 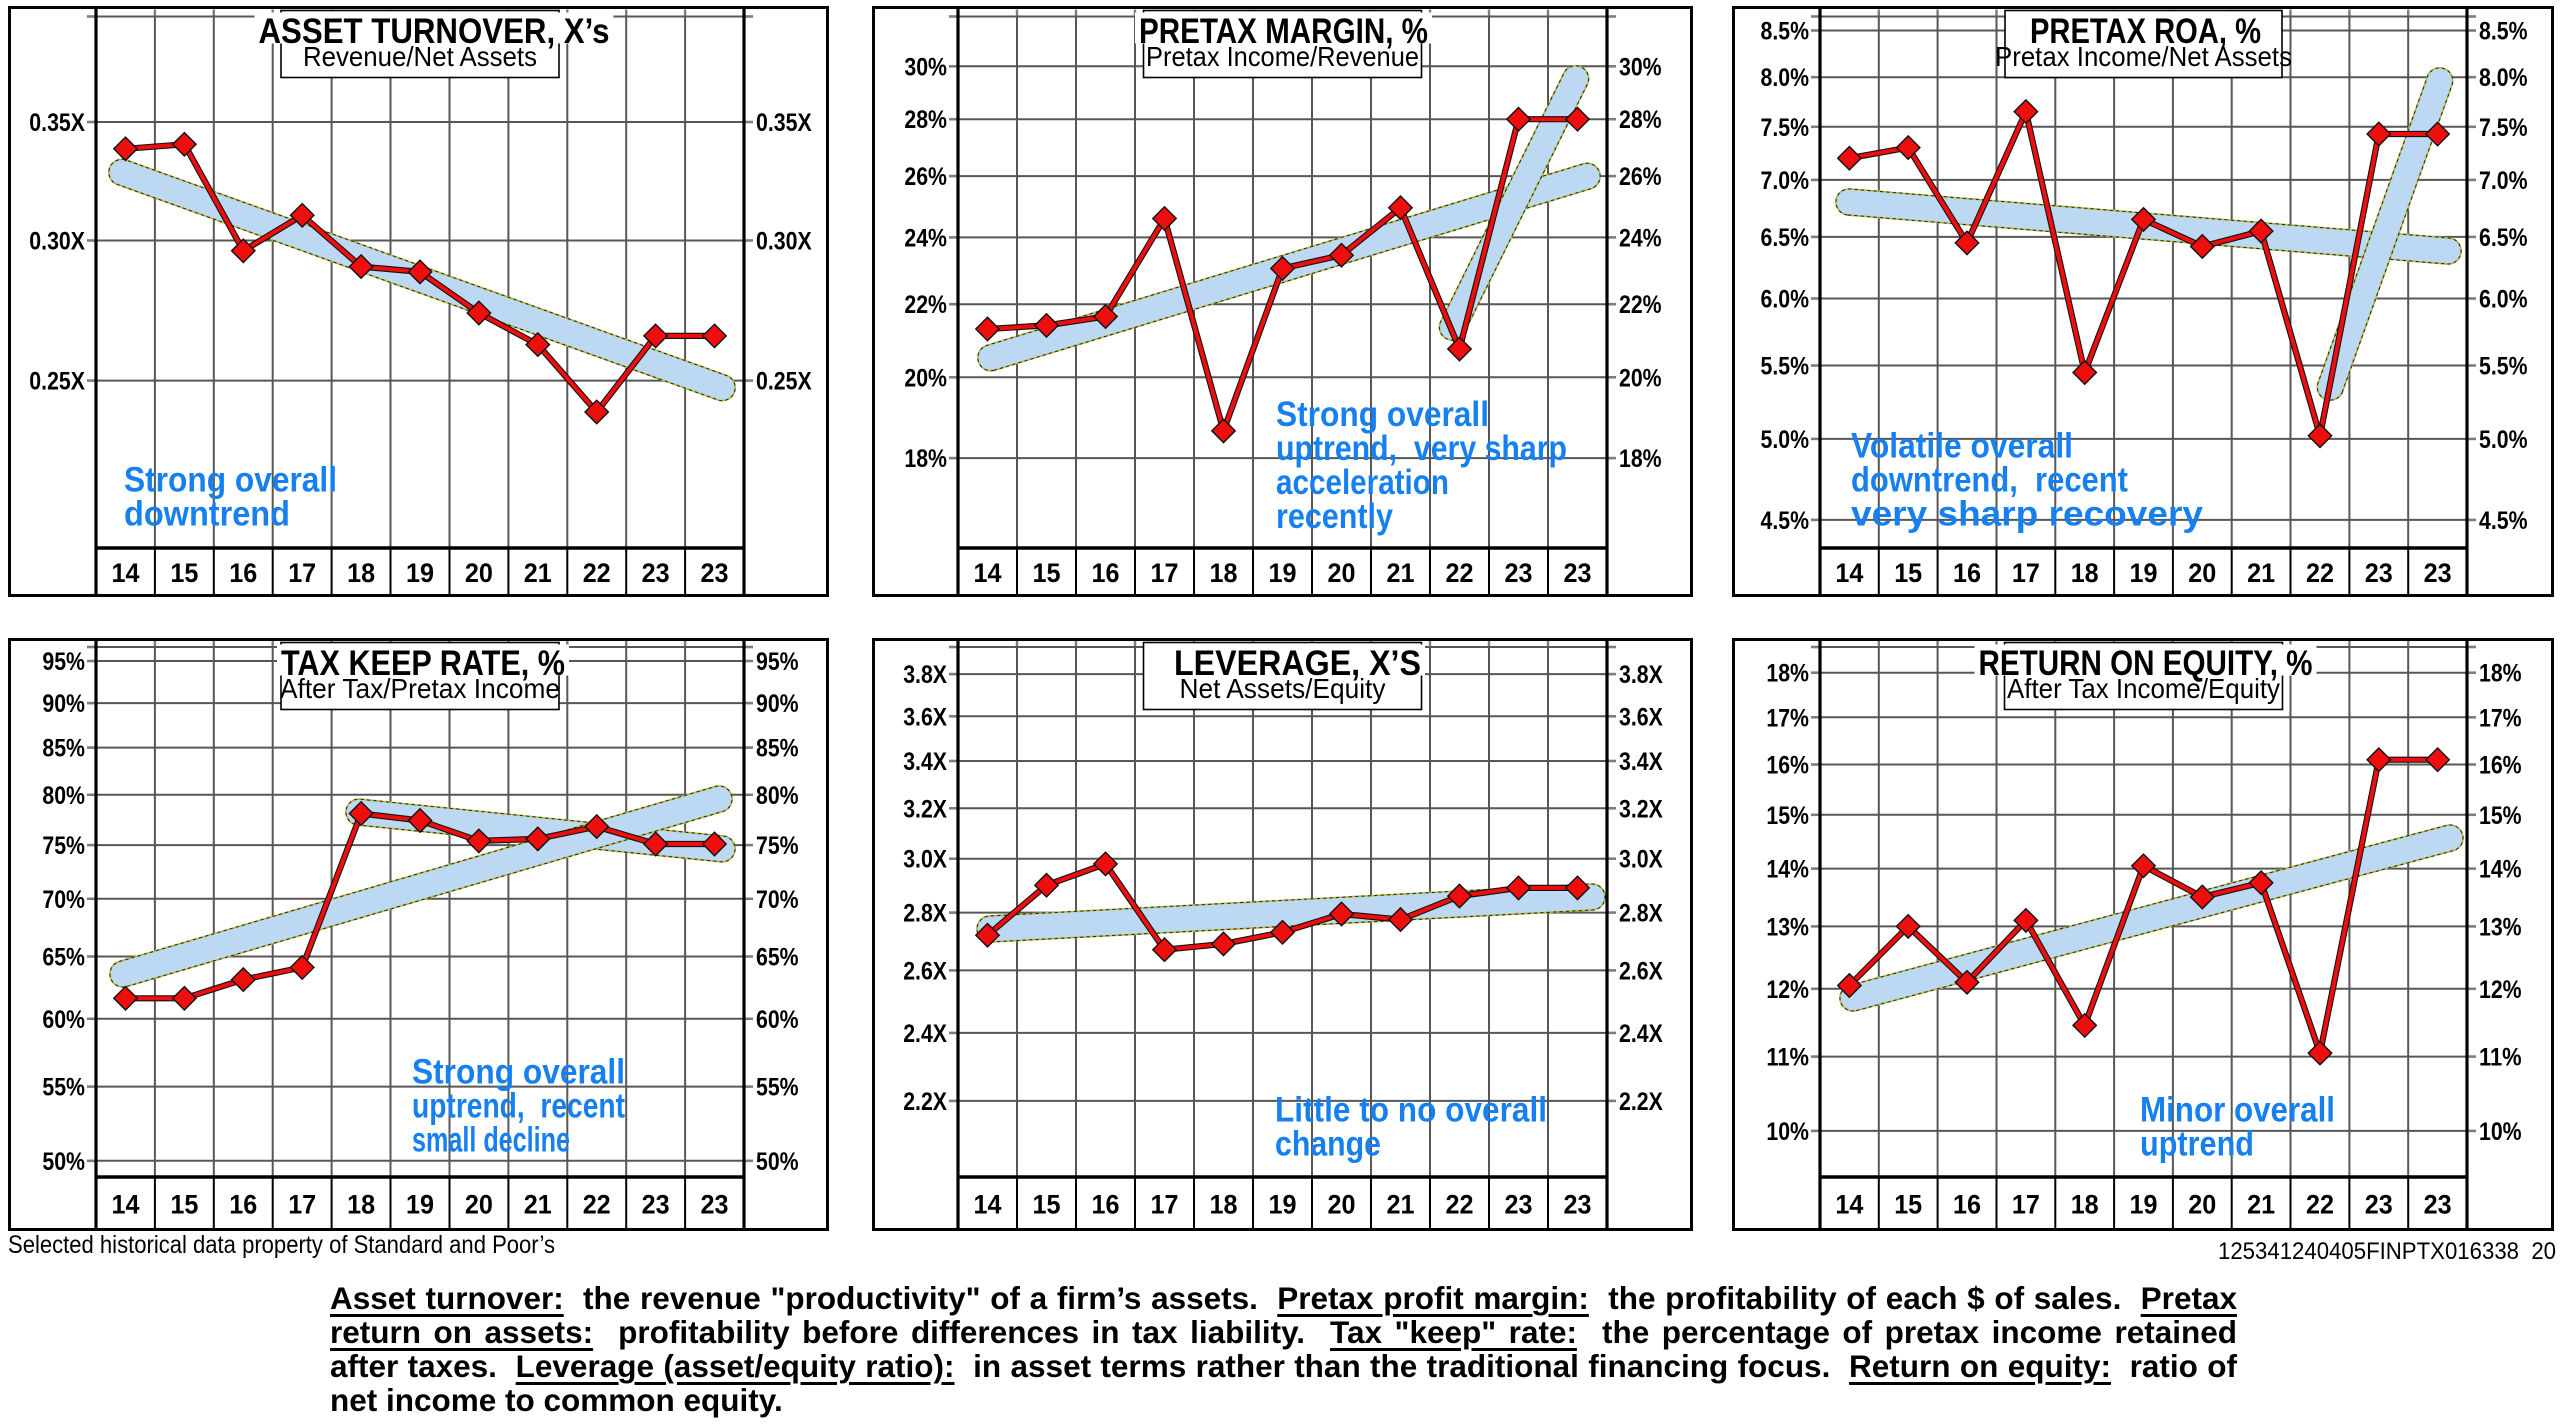 What do you see at coordinates (518, 1106) in the screenshot?
I see `svg-text: uptrend, recent` at bounding box center [518, 1106].